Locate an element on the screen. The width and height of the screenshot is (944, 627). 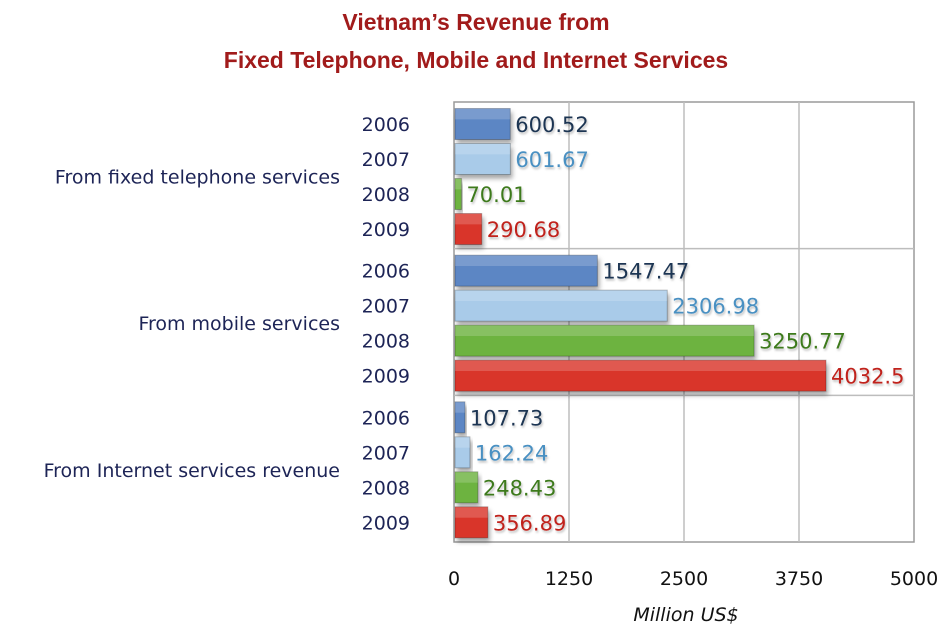
data-label: 107.73 is located at coordinates (506, 418).